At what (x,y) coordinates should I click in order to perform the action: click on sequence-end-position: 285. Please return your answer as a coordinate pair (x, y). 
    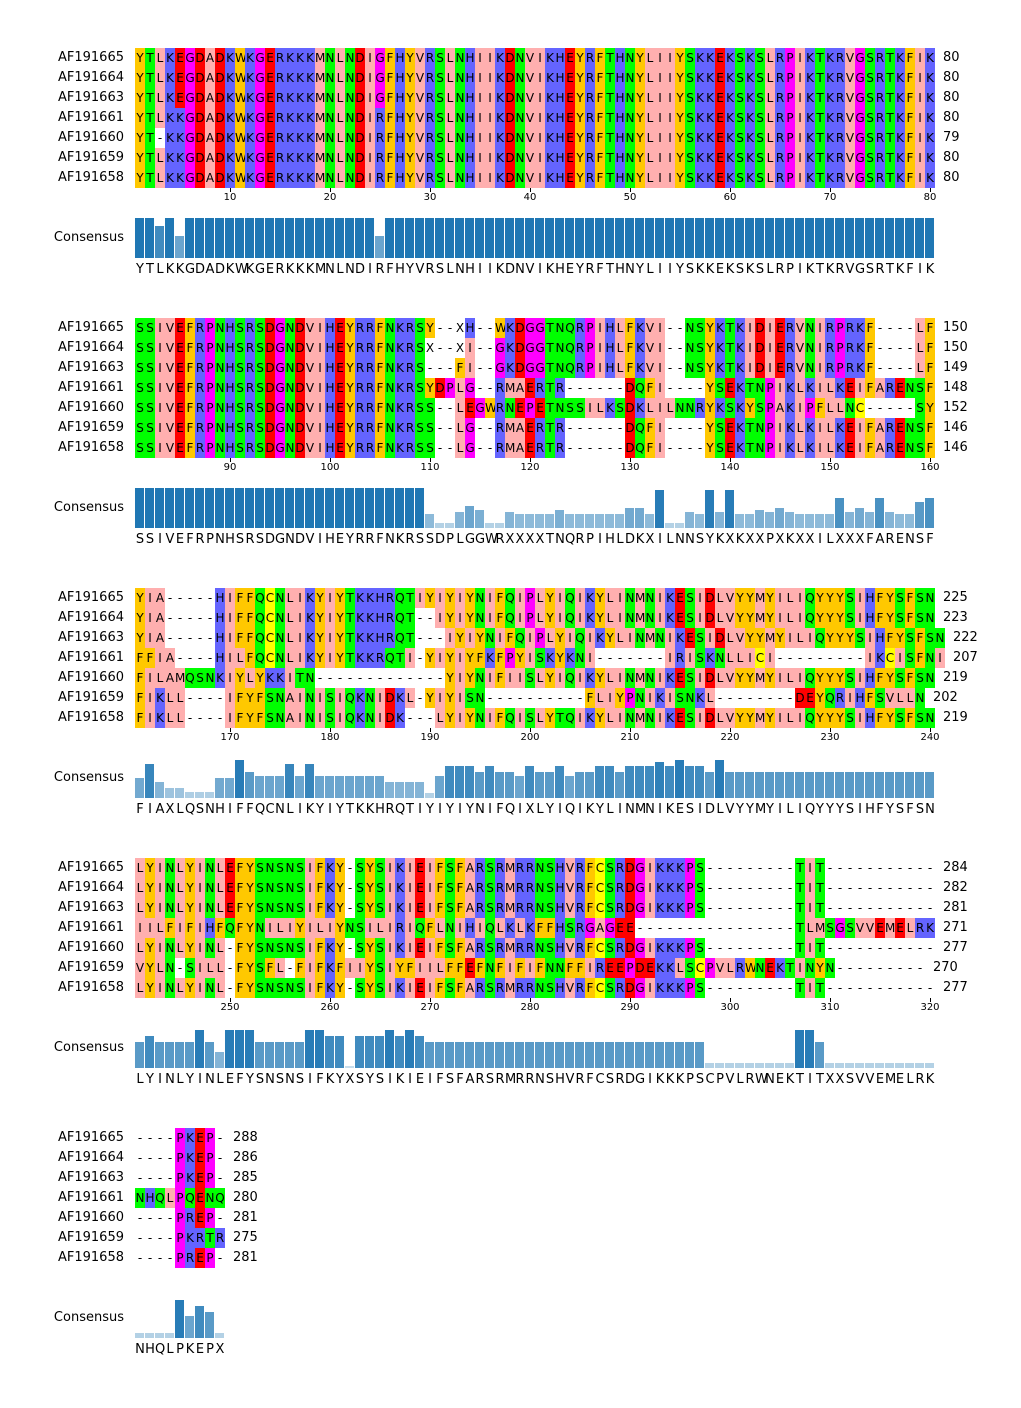
    Looking at the image, I should click on (245, 1177).